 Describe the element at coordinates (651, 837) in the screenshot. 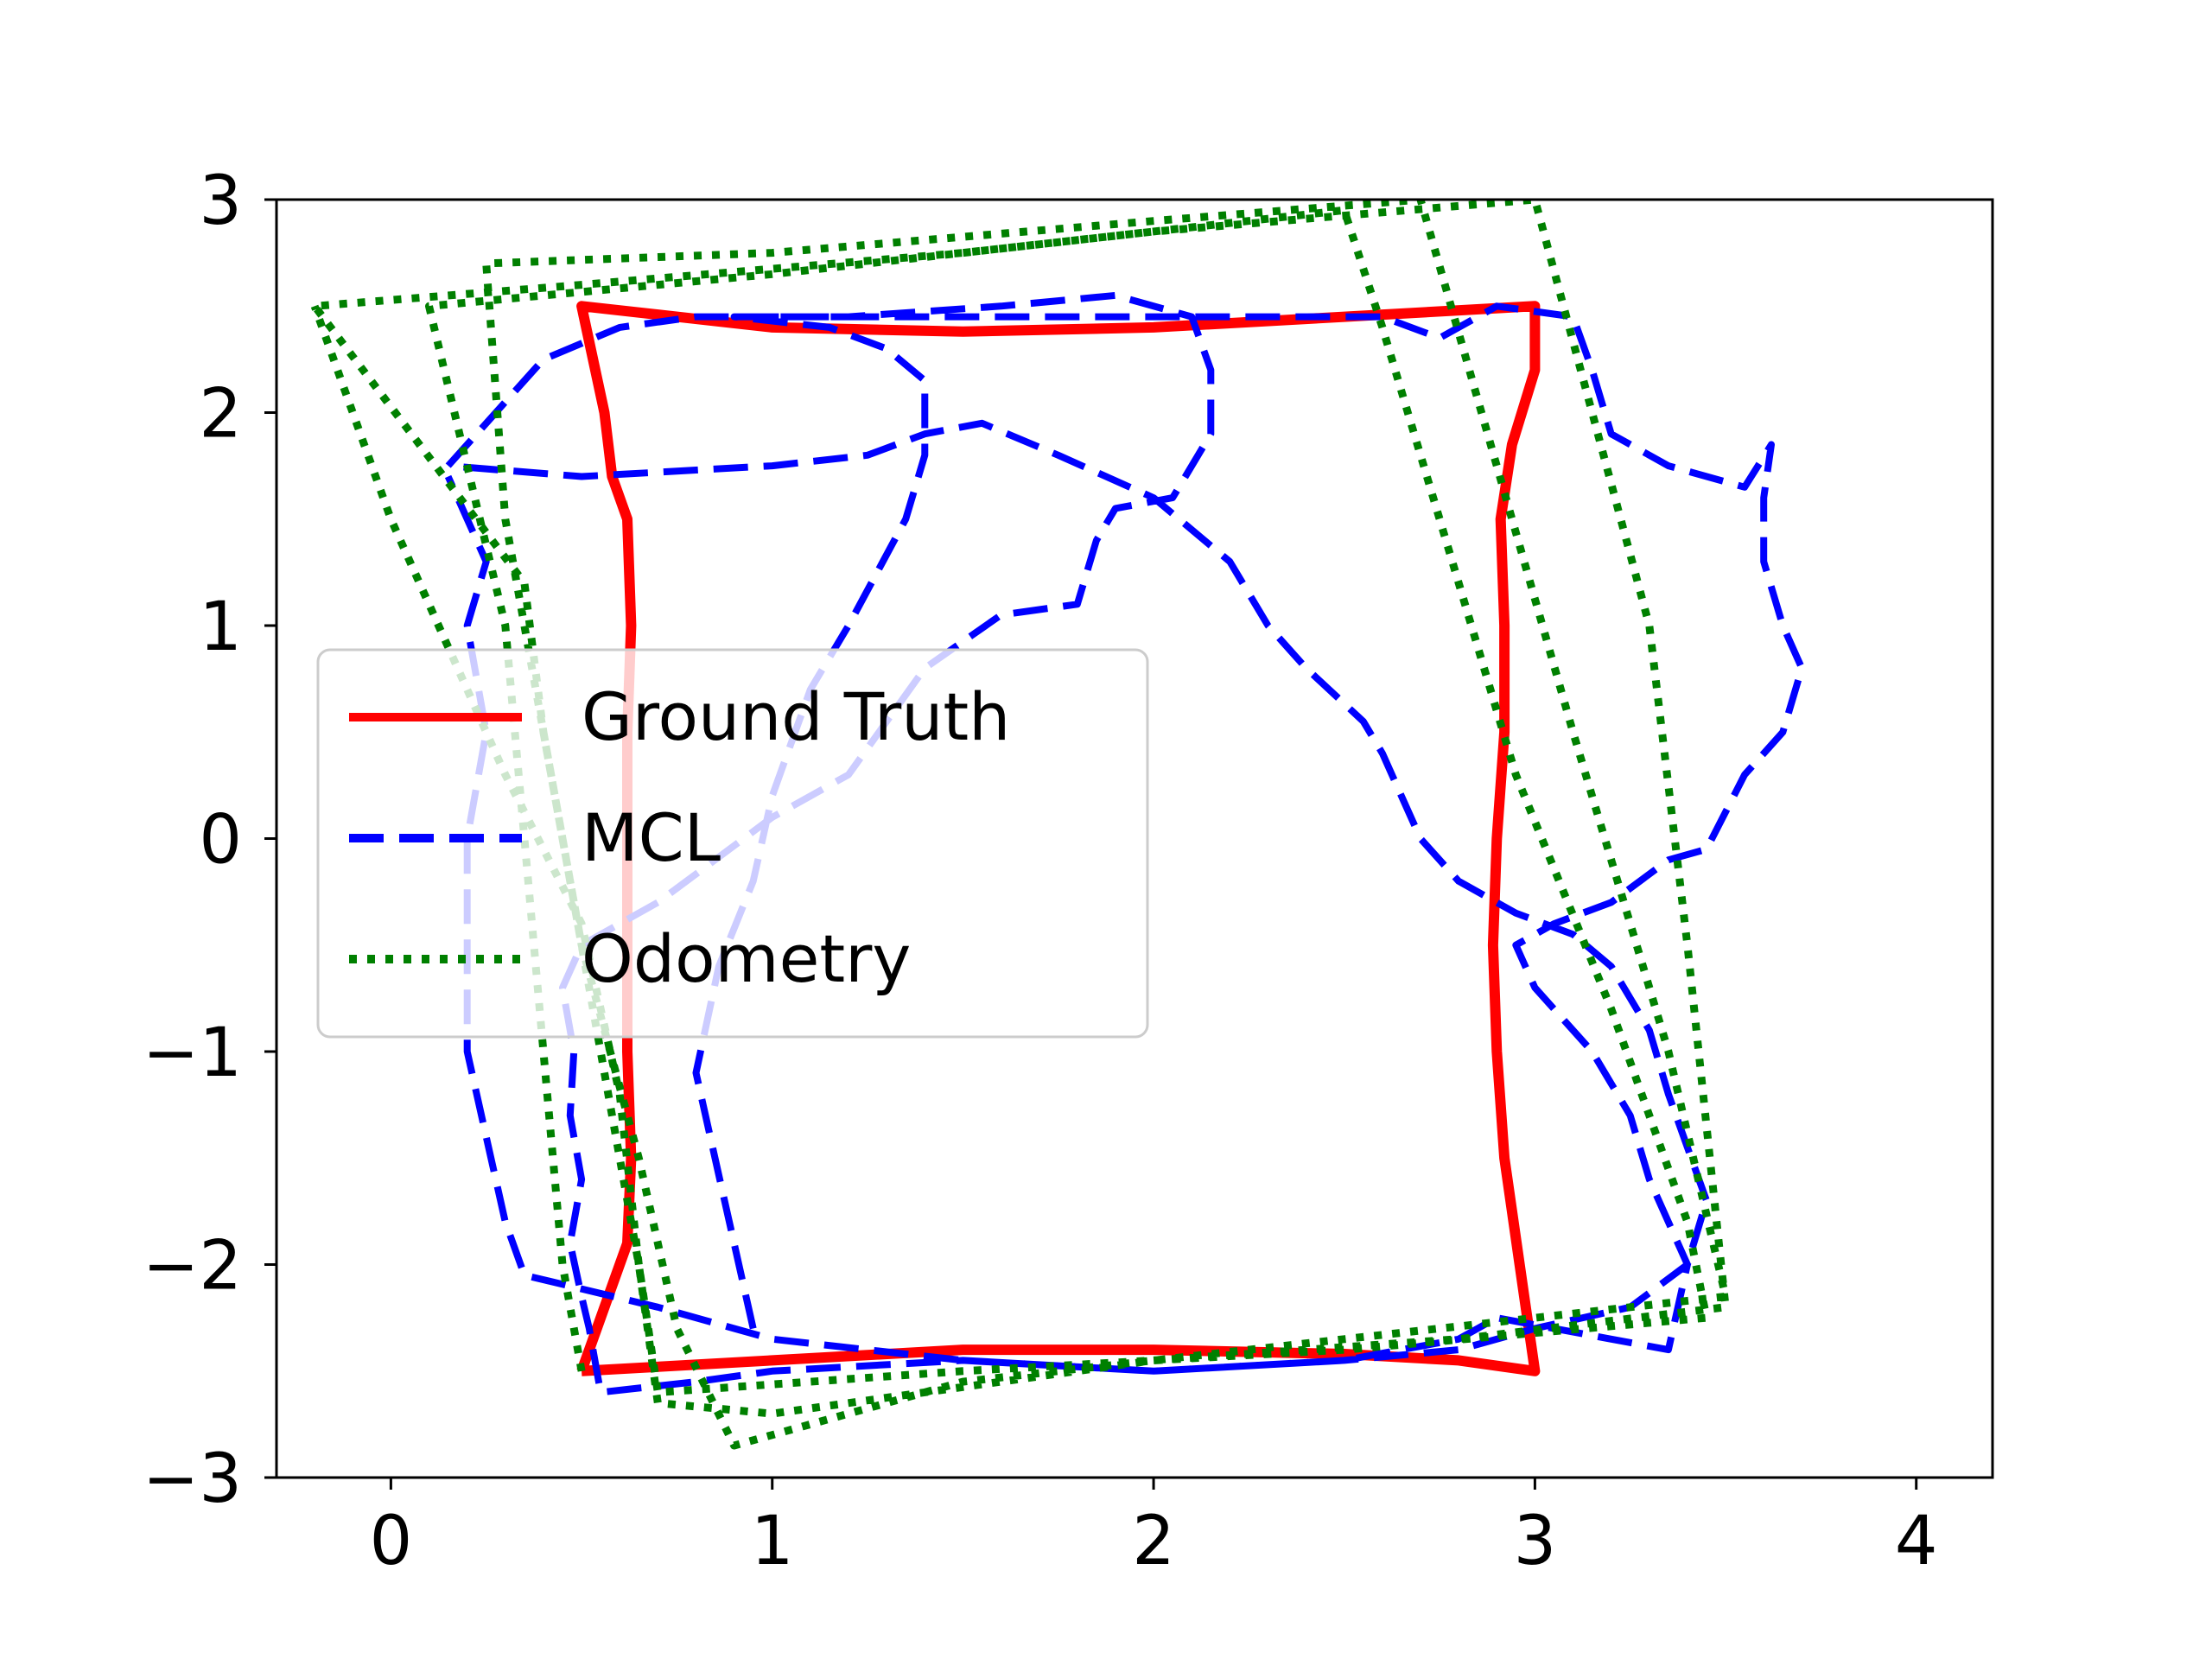

I see `legend-label-mcl: MCL` at that location.